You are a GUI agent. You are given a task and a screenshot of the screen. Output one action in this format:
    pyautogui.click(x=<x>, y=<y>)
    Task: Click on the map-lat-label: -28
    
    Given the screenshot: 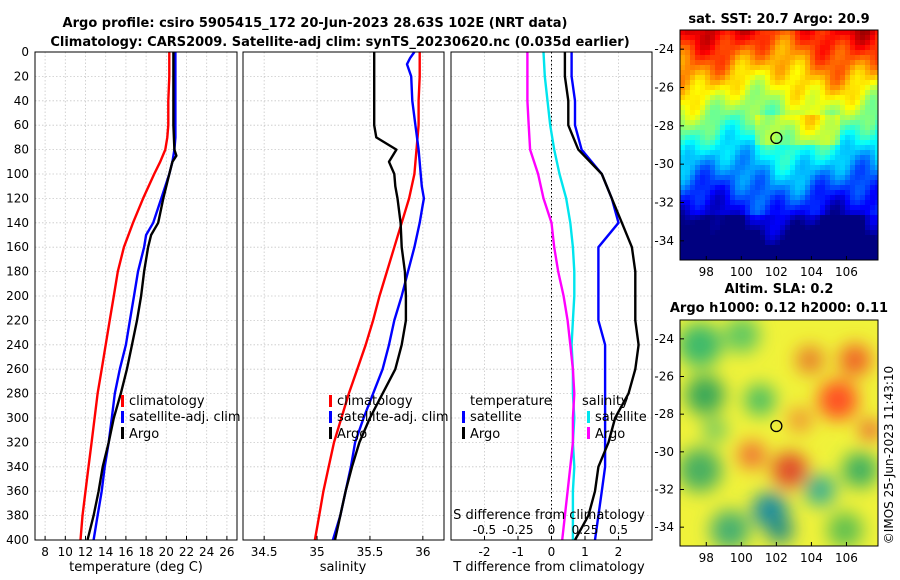 What is the action you would take?
    pyautogui.click(x=664, y=414)
    